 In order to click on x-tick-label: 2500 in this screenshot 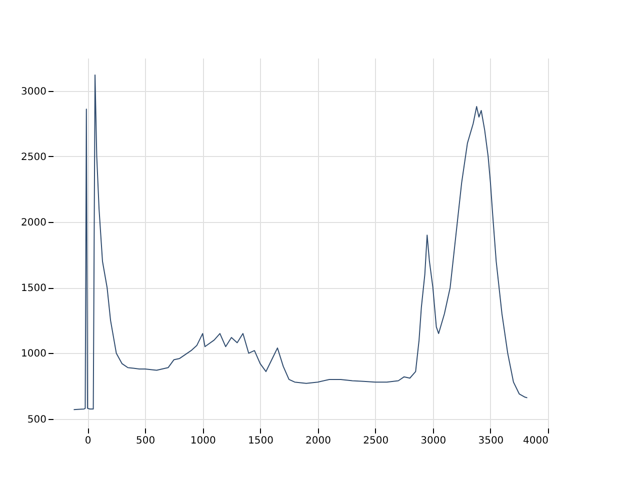, I will do `click(376, 441)`.